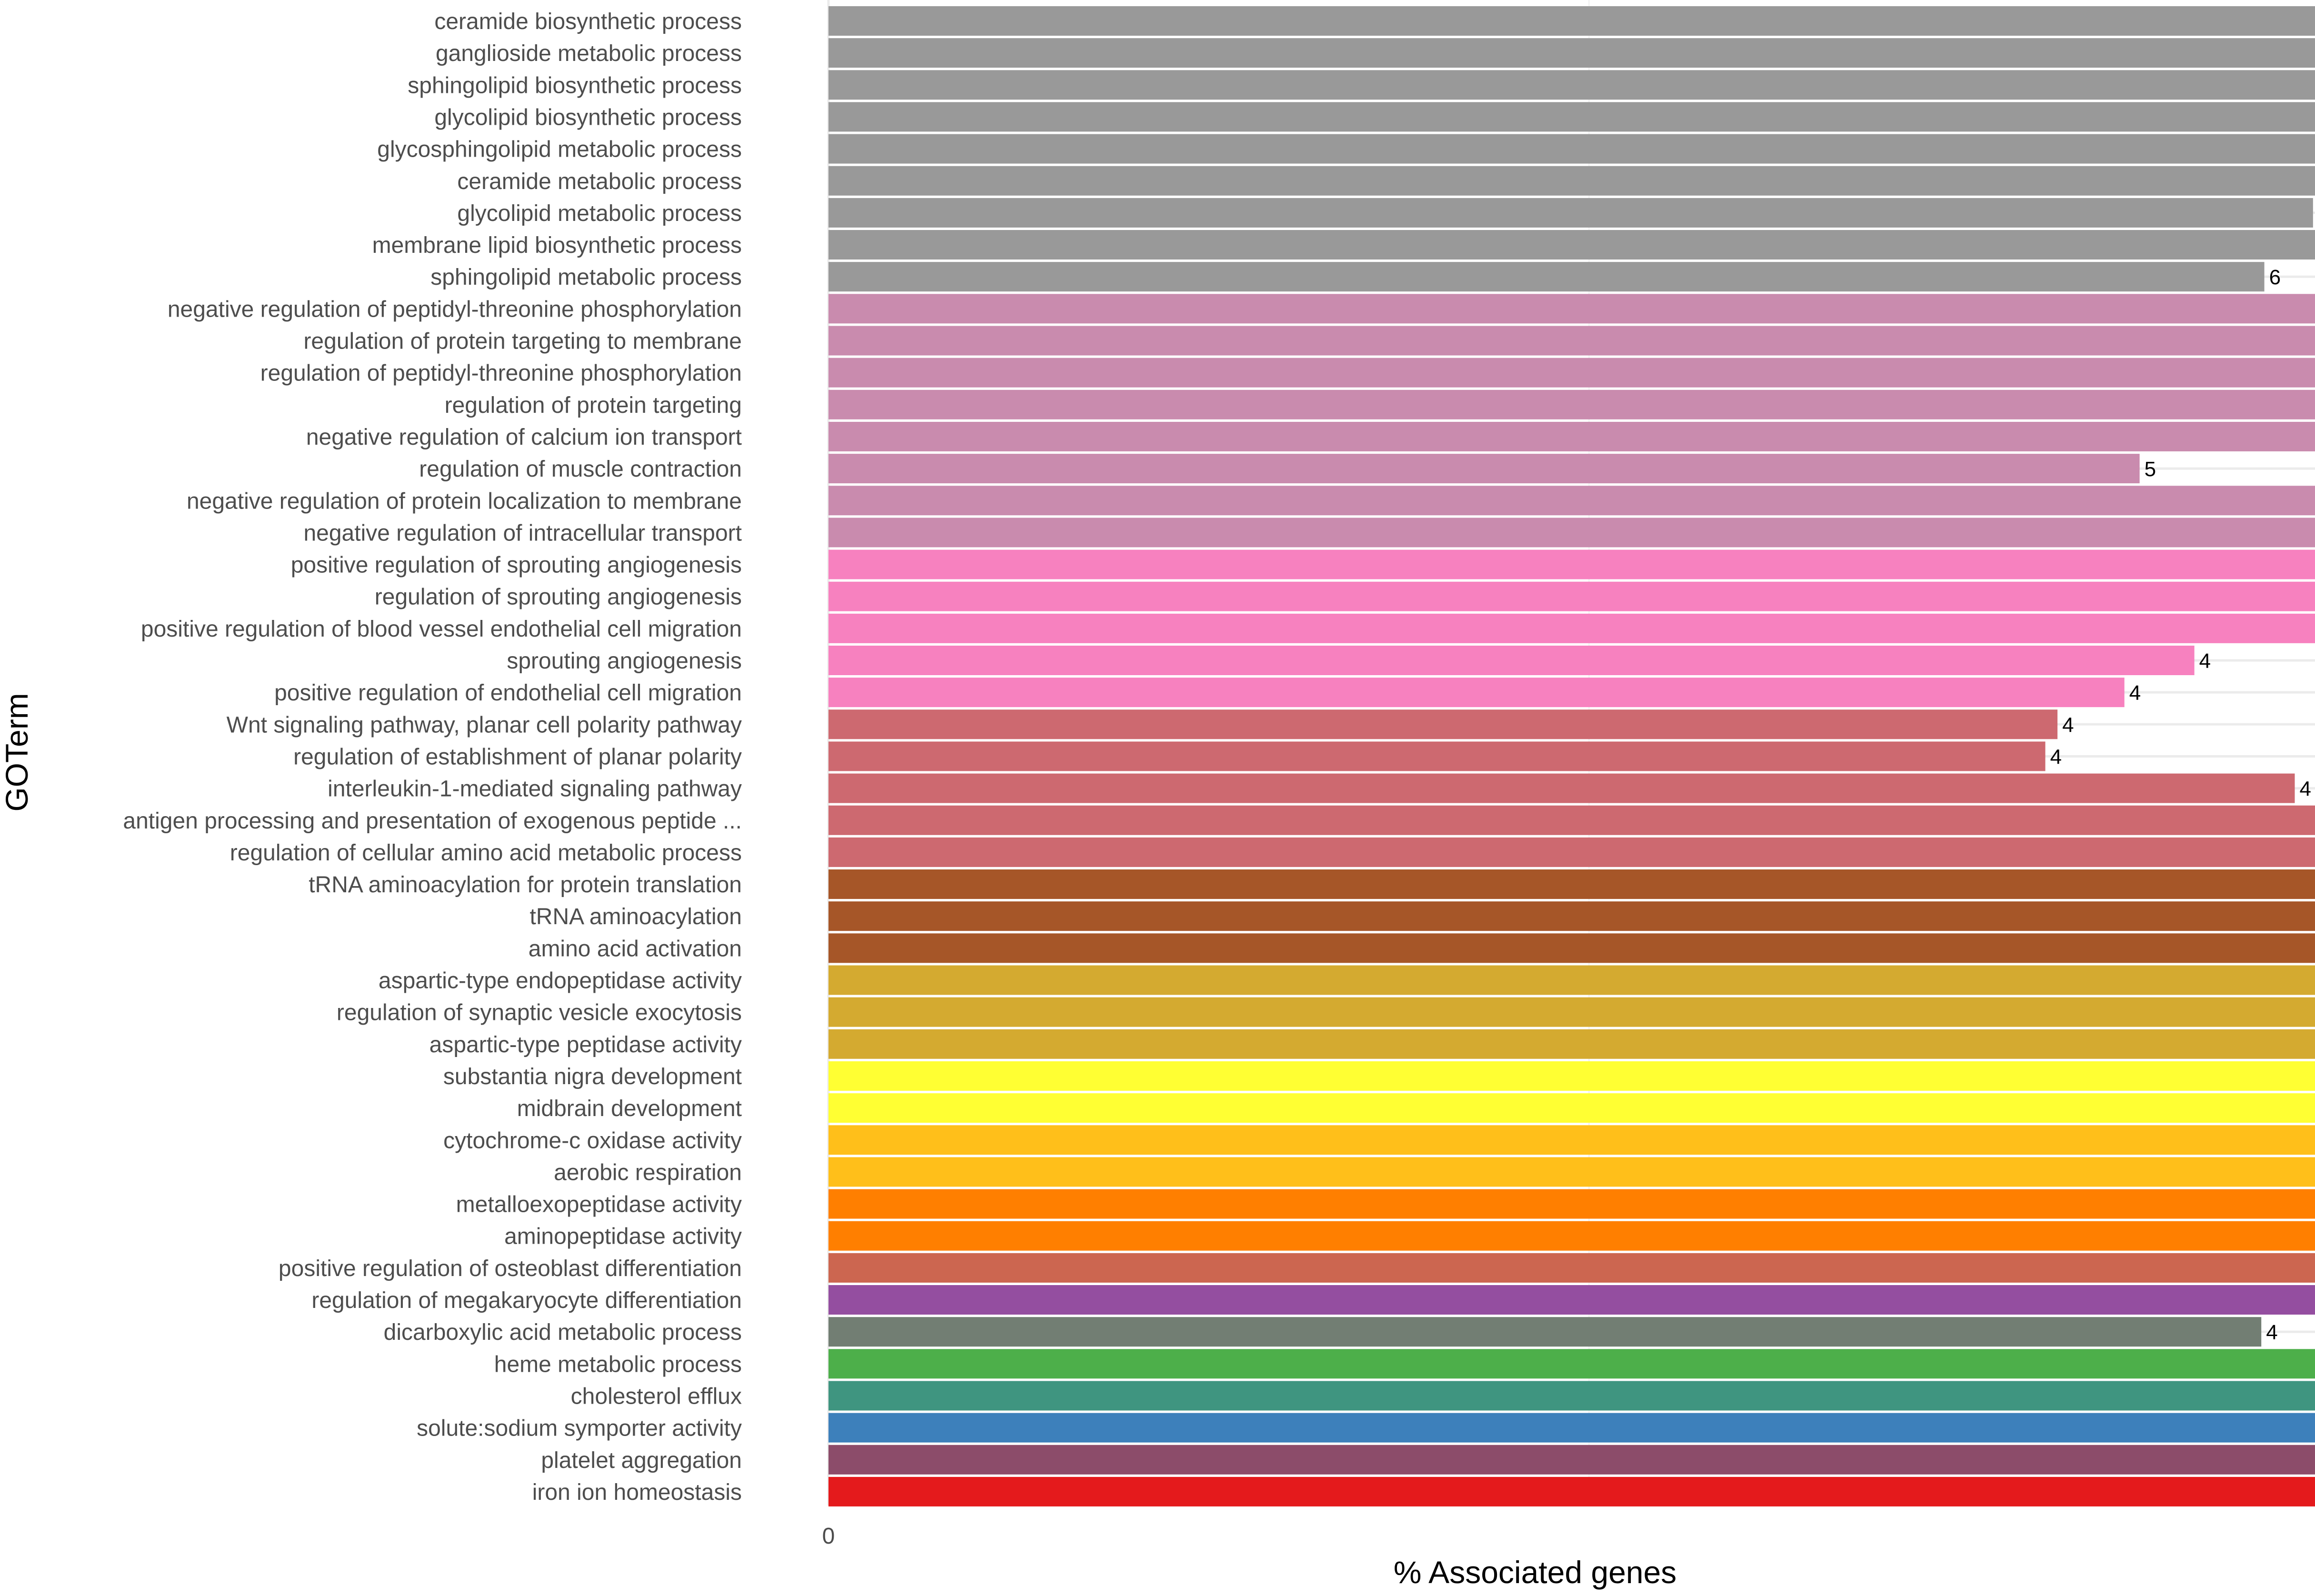 This screenshot has height=1596, width=2315. Describe the element at coordinates (593, 1076) in the screenshot. I see `category-label: substantia nigra development` at that location.